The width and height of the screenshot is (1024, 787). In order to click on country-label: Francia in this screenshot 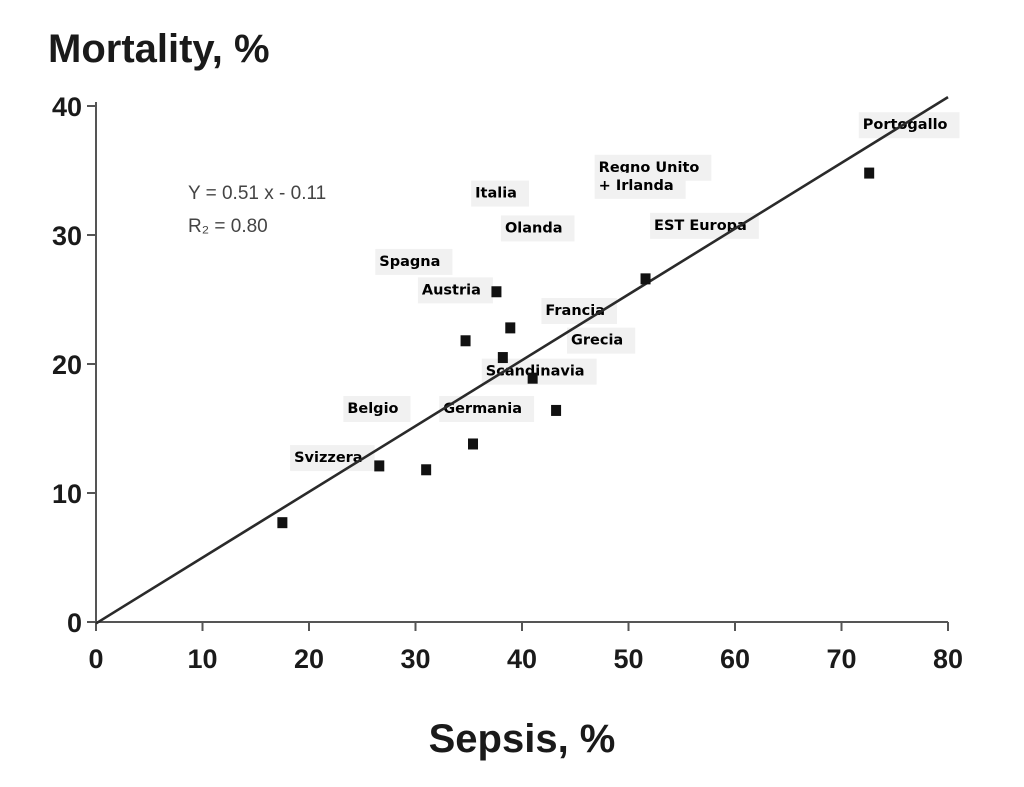, I will do `click(575, 311)`.